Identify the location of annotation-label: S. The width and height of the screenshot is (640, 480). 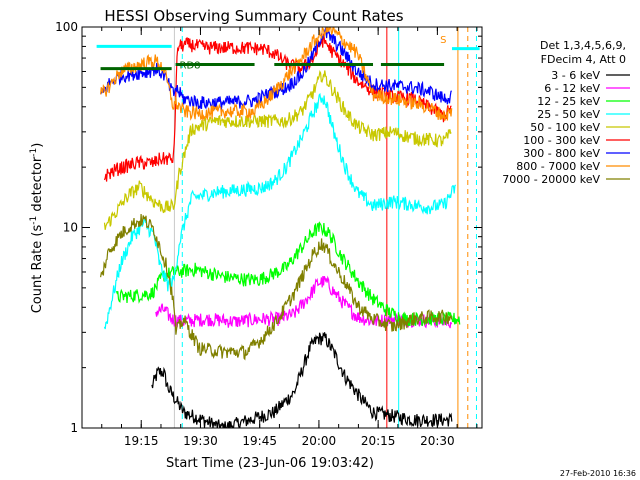
(443, 40).